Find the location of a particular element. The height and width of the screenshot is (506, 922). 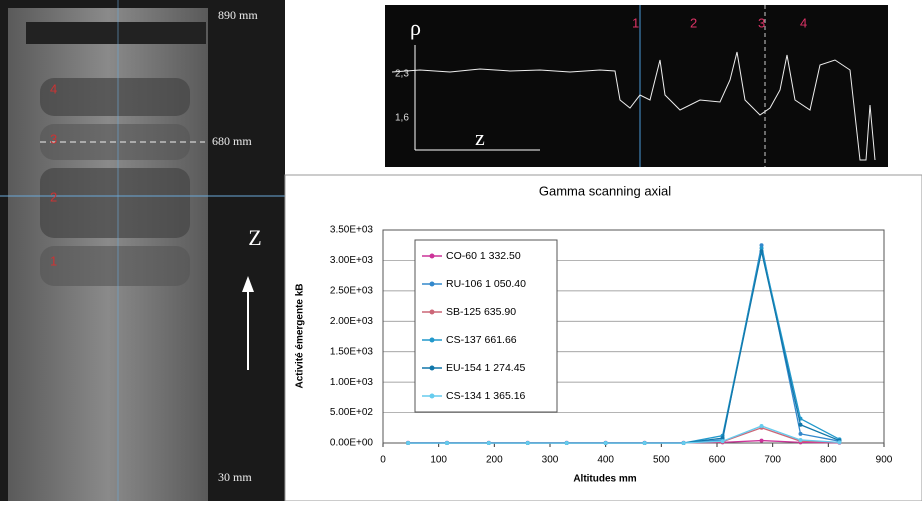

x-tick-label: 900 is located at coordinates (884, 460).